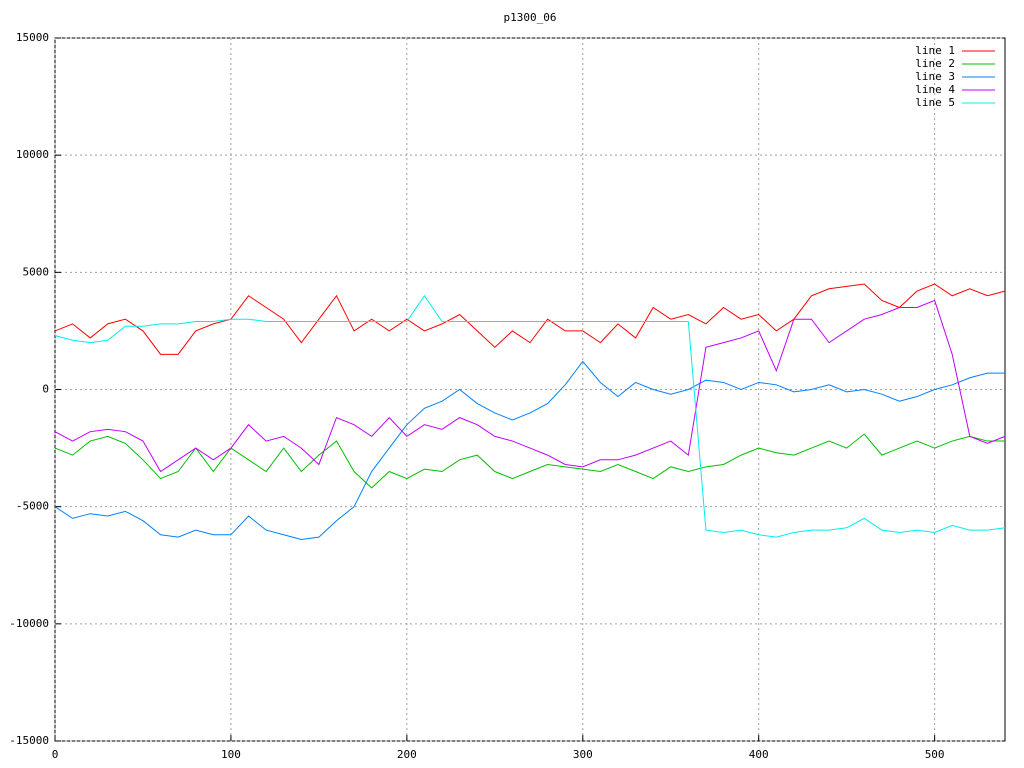  I want to click on y-tick-label: 15000, so click(32, 37).